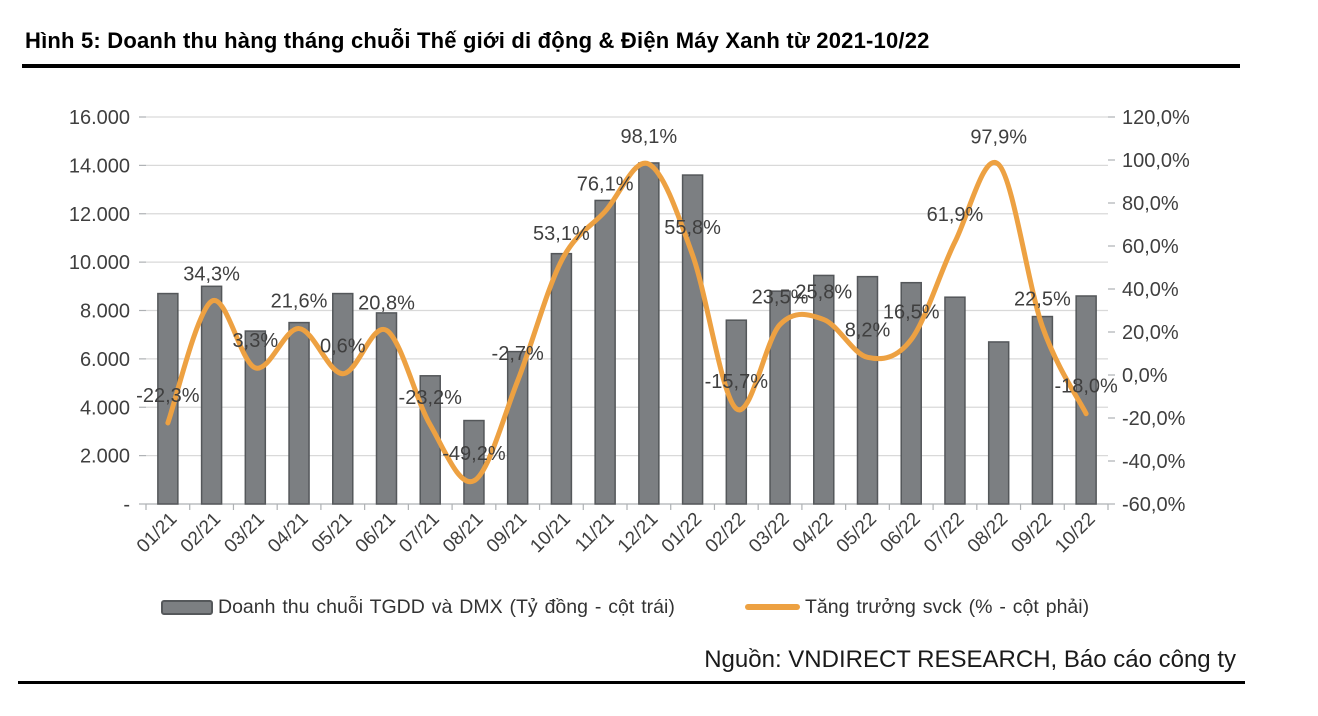 Image resolution: width=1318 pixels, height=716 pixels. What do you see at coordinates (772, 607) in the screenshot?
I see `line-swatch-icon` at bounding box center [772, 607].